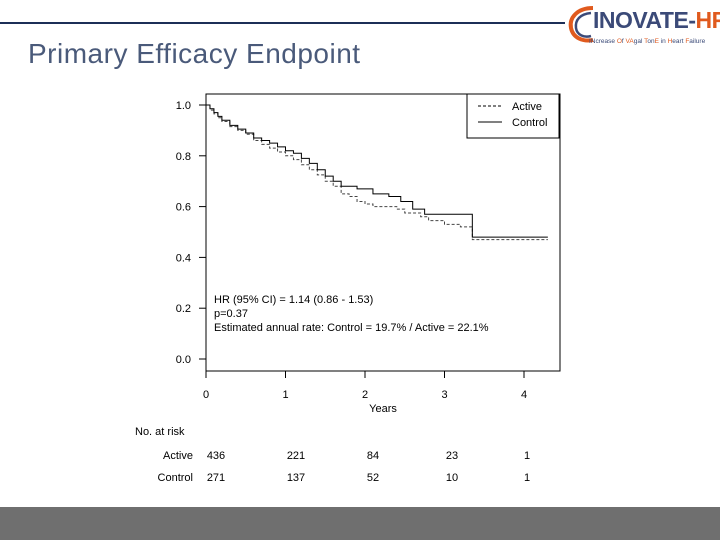 This screenshot has height=540, width=720. Describe the element at coordinates (687, 41) in the screenshot. I see `logo-tagline-part: F` at that location.